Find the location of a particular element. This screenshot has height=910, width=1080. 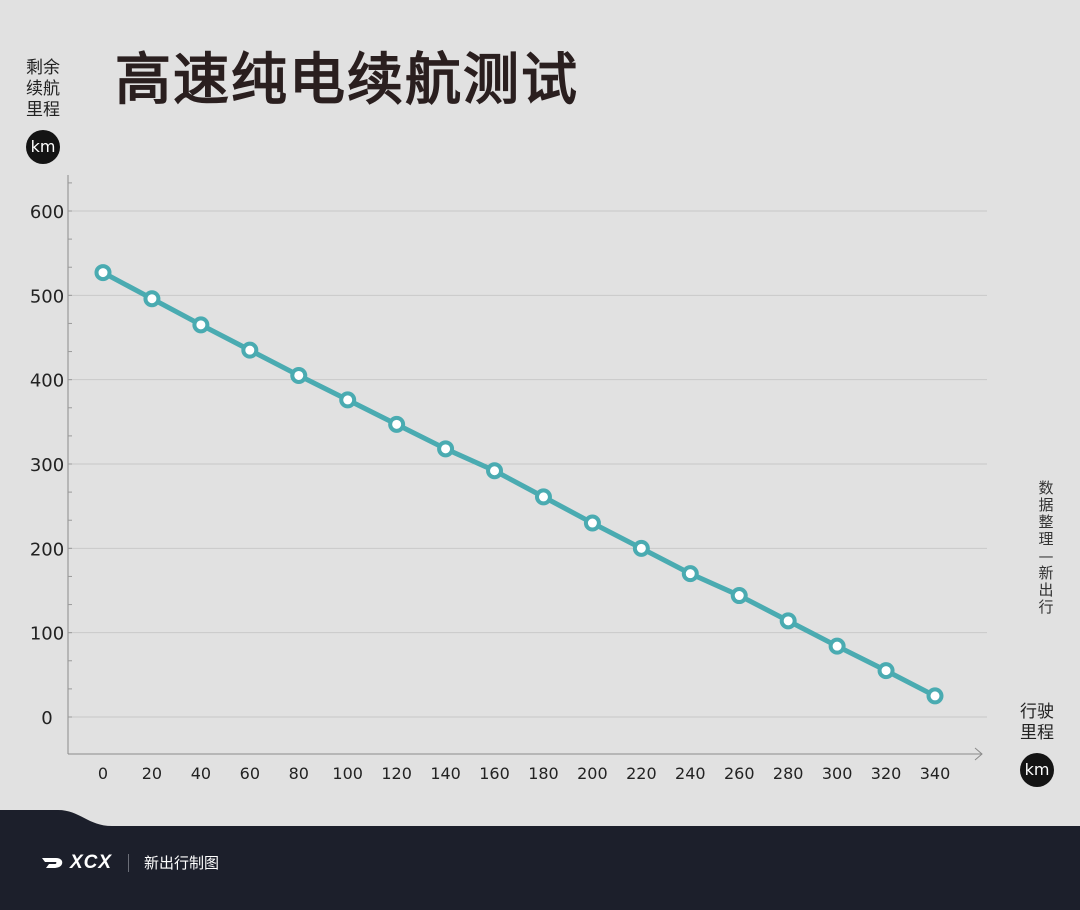

chart-title: 高速纯电续航测试 is located at coordinates (347, 80).